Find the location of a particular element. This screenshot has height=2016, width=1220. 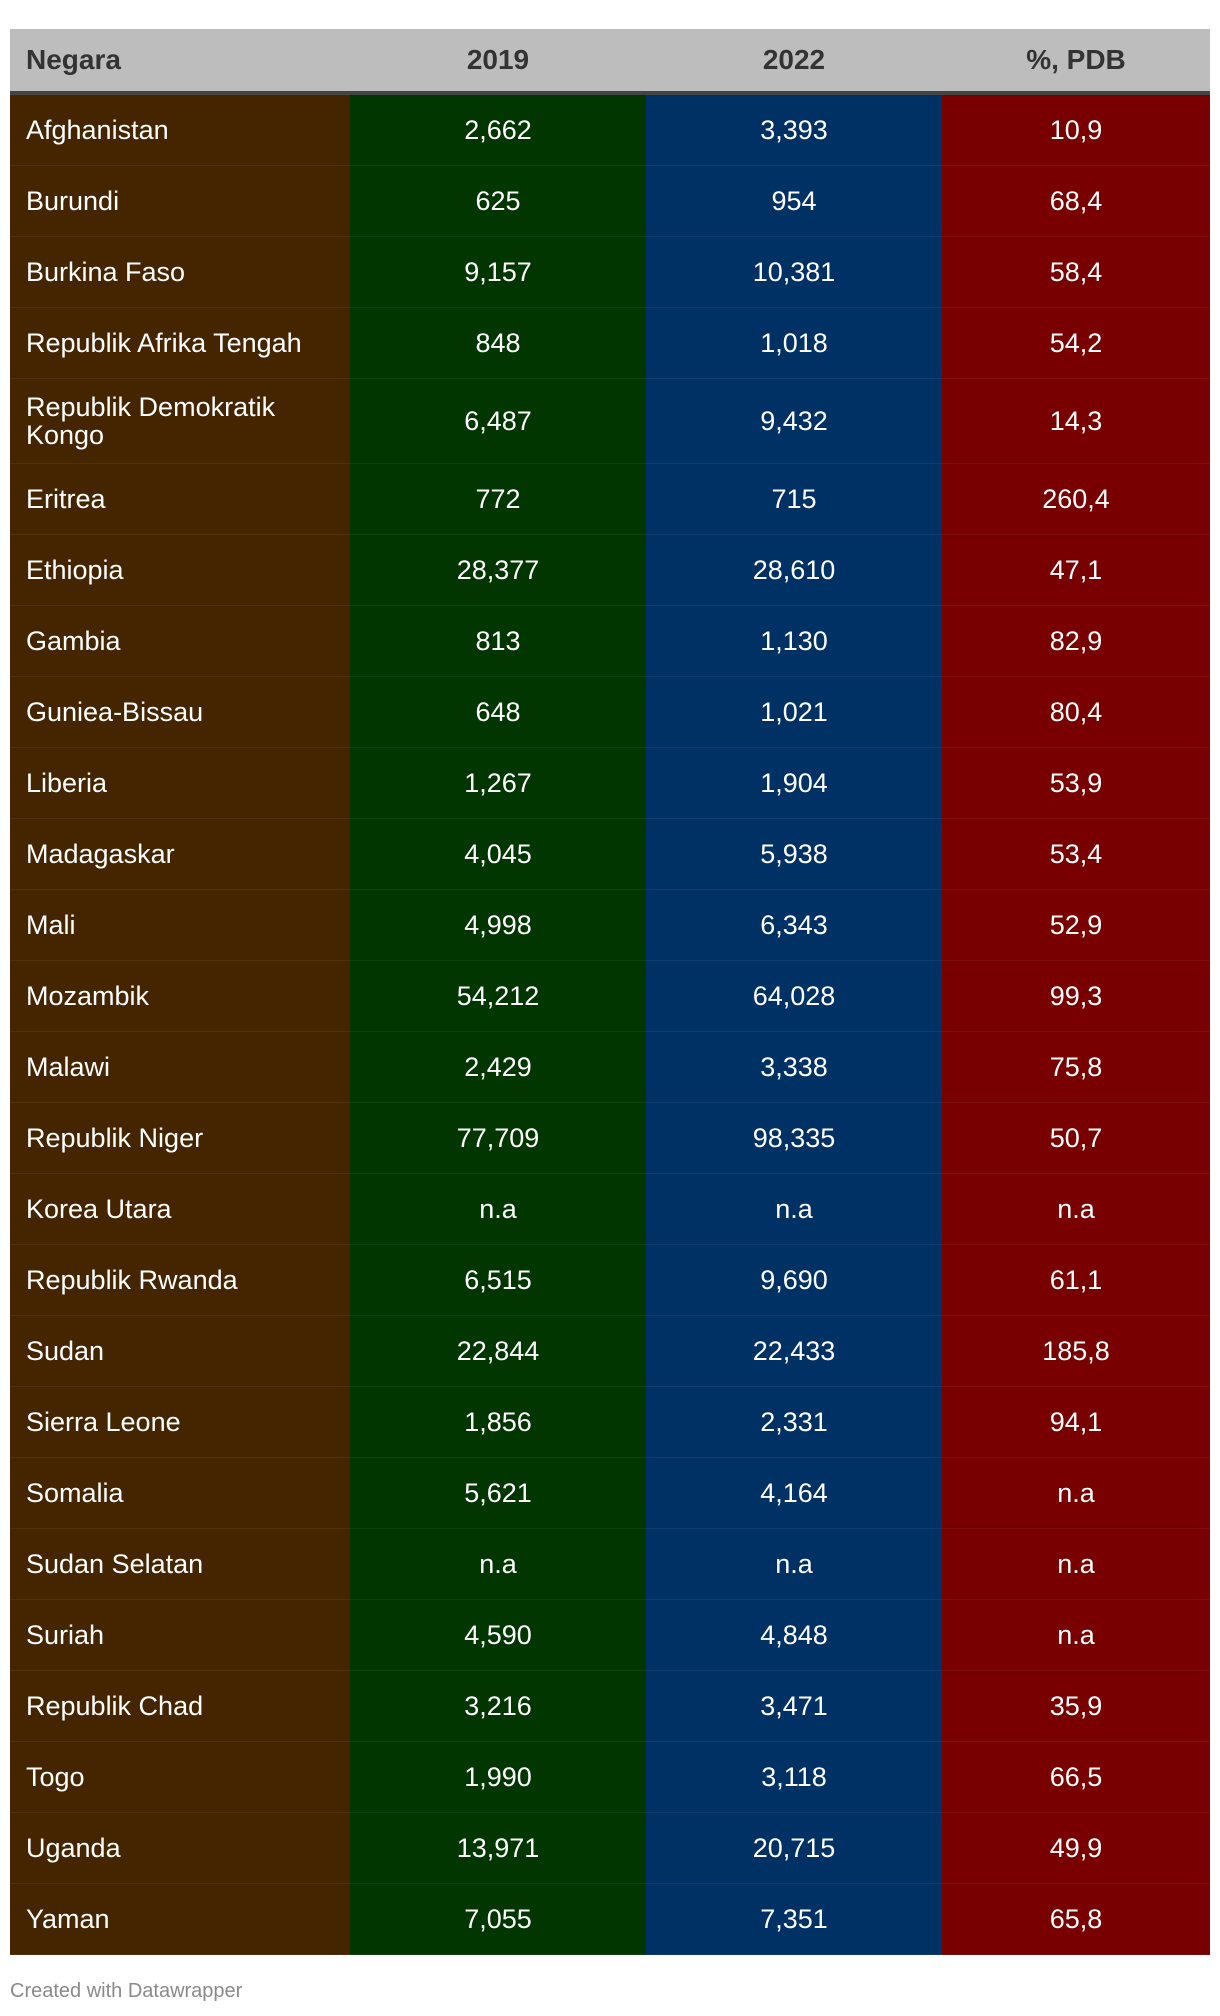

table-row: Togo 1,990 3,118 66,5 is located at coordinates (610, 1777).